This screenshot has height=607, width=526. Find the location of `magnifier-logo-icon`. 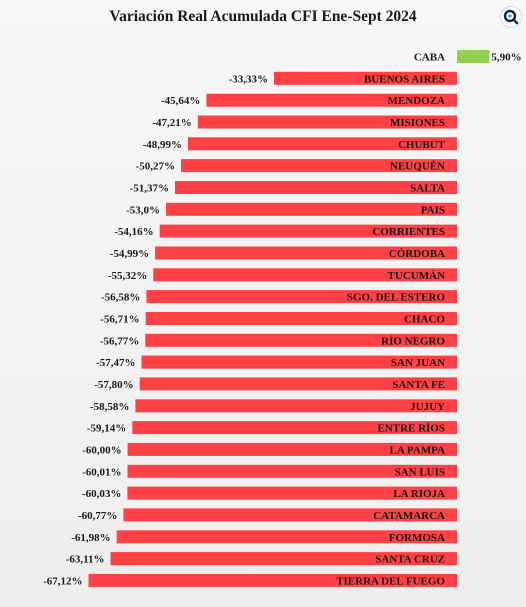

magnifier-logo-icon is located at coordinates (511, 17).